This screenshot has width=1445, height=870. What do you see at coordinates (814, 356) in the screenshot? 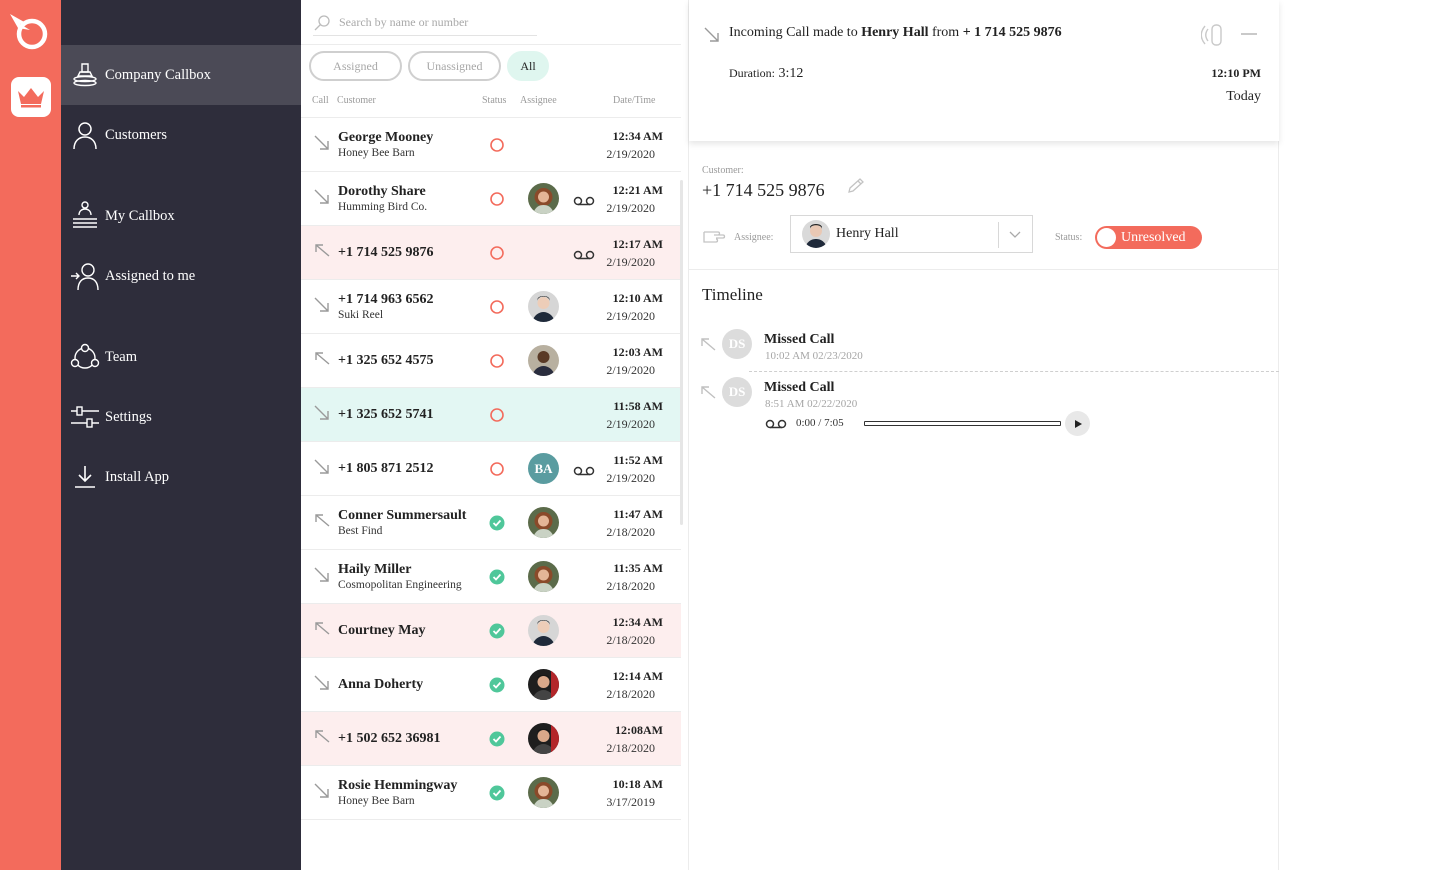
I see `timeline-item-time: 10:02 AM 02/23/2020` at bounding box center [814, 356].